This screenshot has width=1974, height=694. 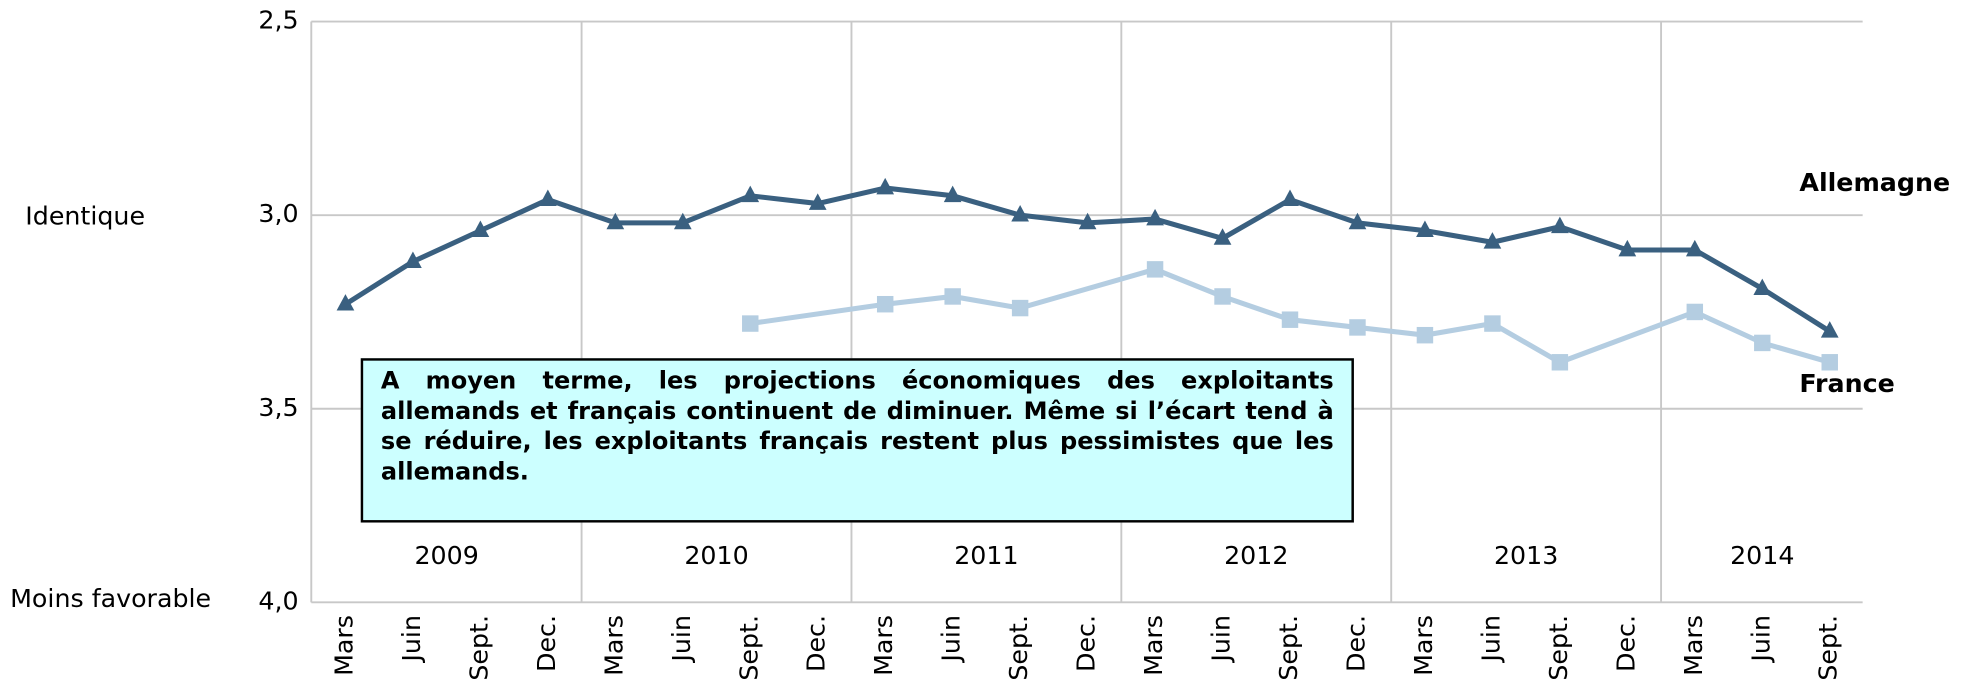 What do you see at coordinates (716, 555) in the screenshot?
I see `year-label: 2010` at bounding box center [716, 555].